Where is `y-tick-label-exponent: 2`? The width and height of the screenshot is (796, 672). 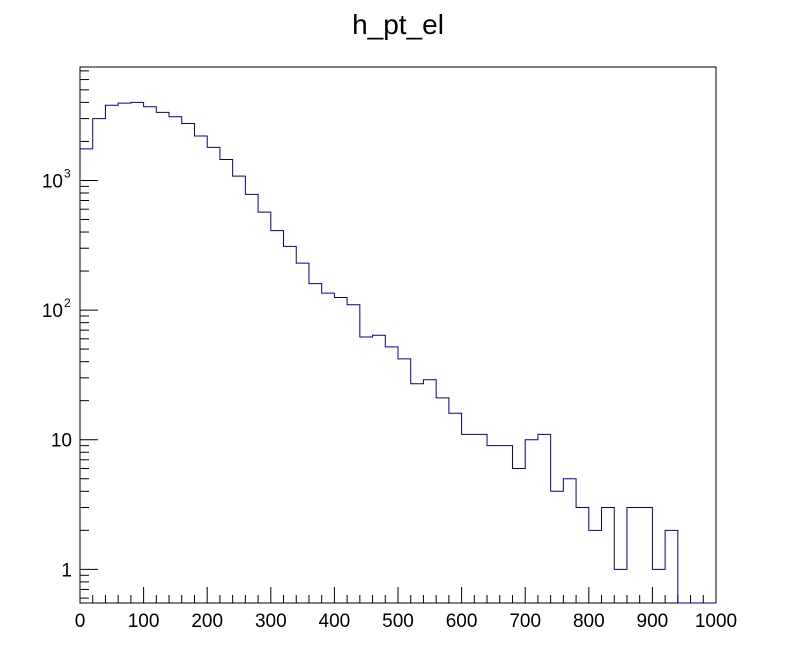 y-tick-label-exponent: 2 is located at coordinates (67, 303).